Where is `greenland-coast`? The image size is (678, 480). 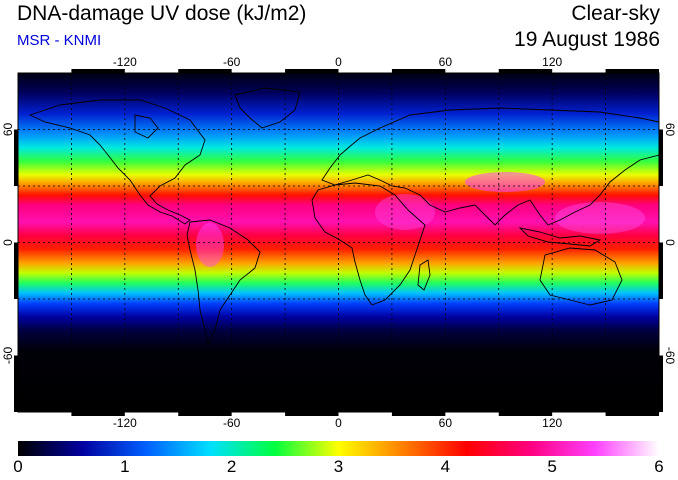
greenland-coast is located at coordinates (267, 108).